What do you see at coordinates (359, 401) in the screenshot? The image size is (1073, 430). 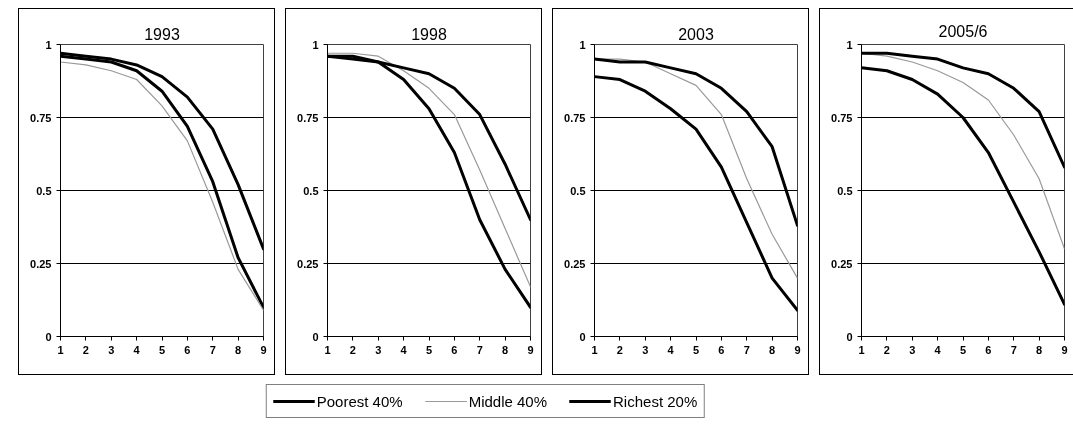 I see `legend-label: Poorest 40%` at bounding box center [359, 401].